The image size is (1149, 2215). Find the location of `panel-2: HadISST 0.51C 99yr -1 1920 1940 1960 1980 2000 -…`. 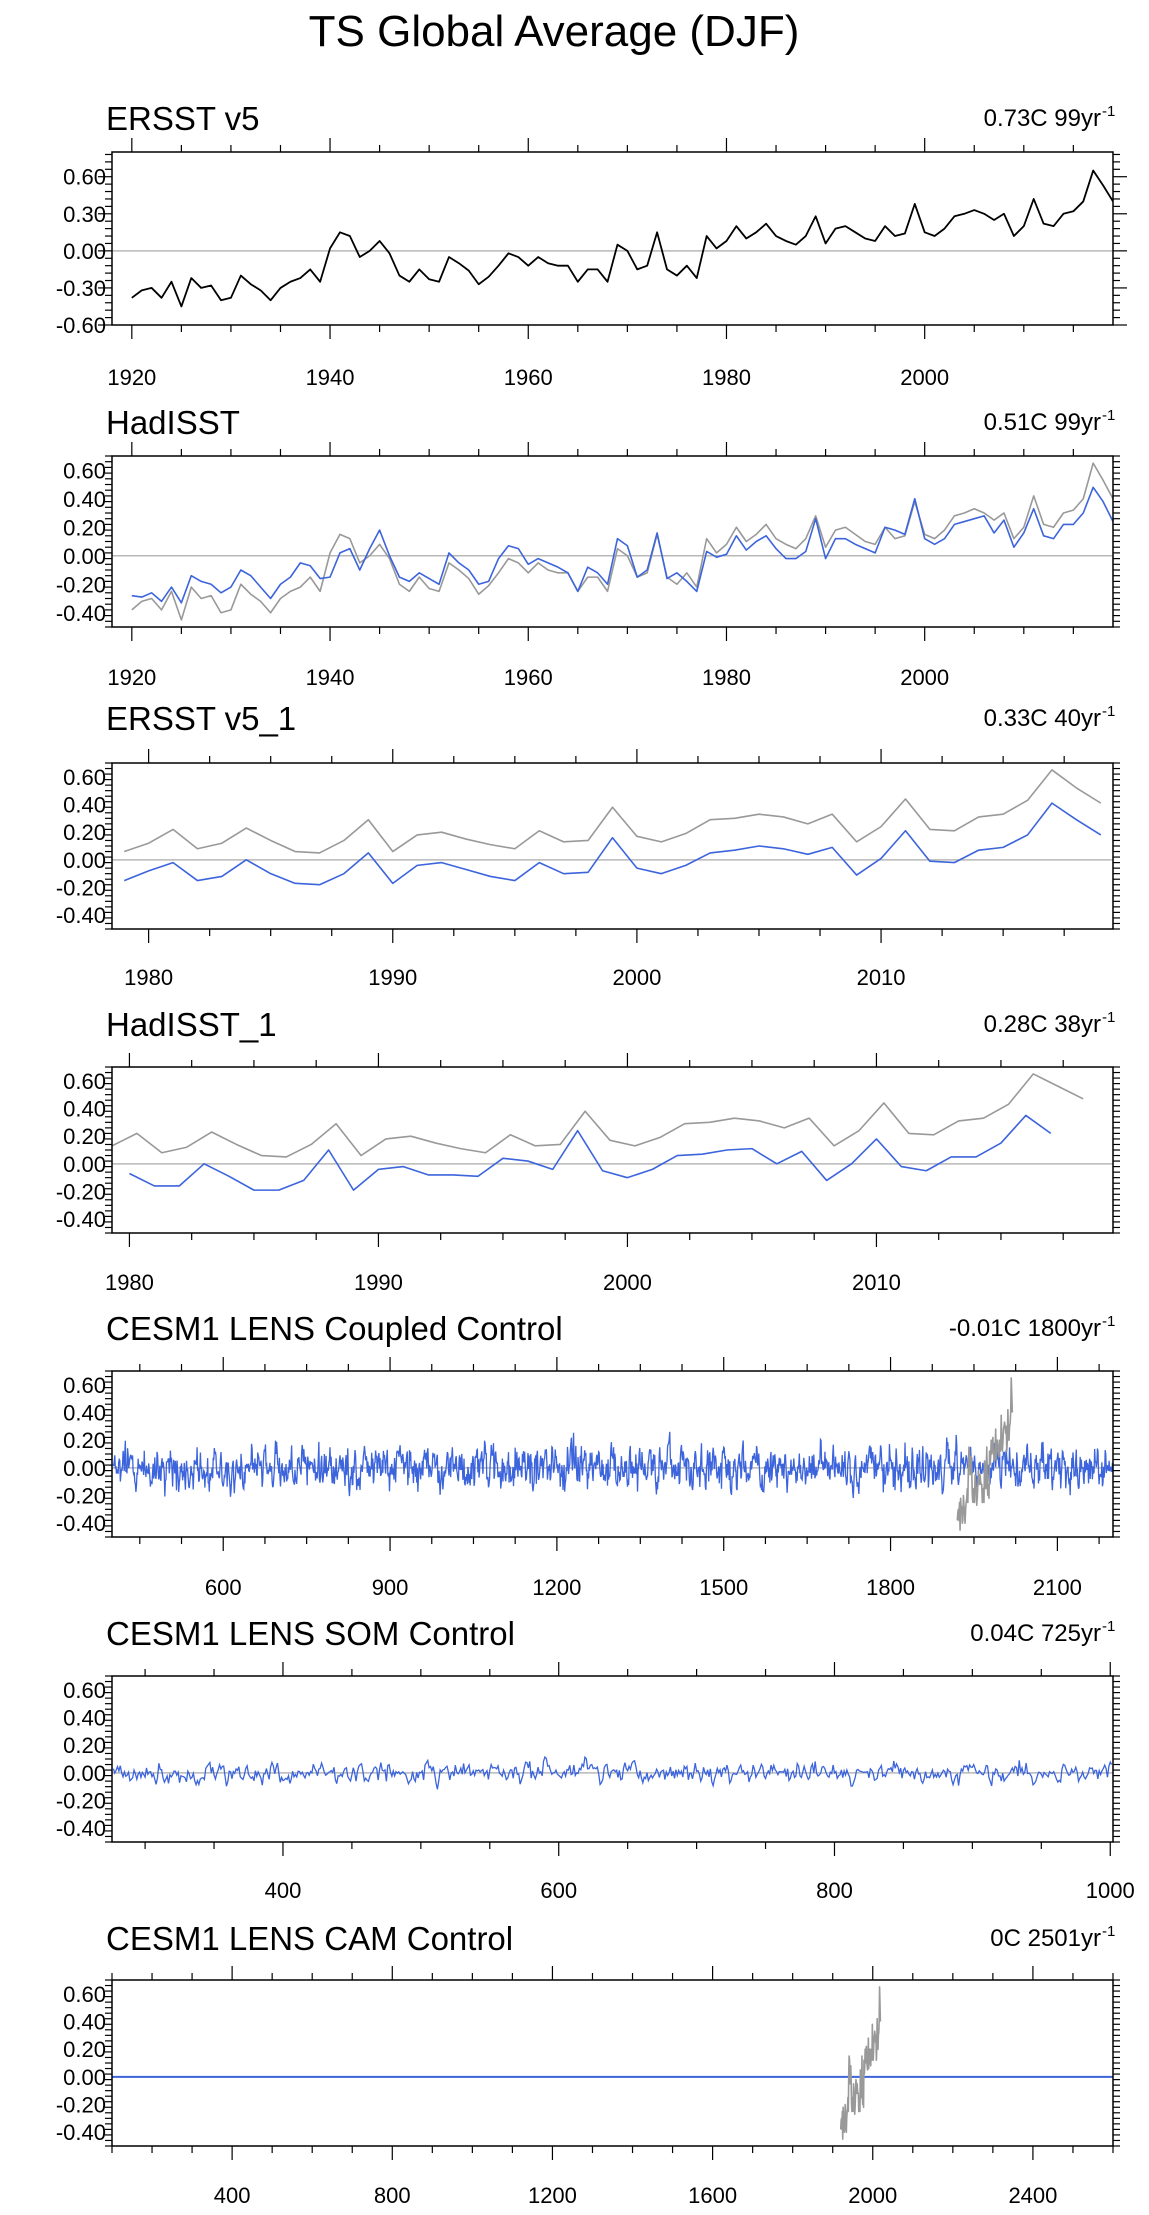

panel-2: HadISST 0.51C 99yr -1 1920 1940 1960 1980 2000 -… is located at coordinates (588, 547).